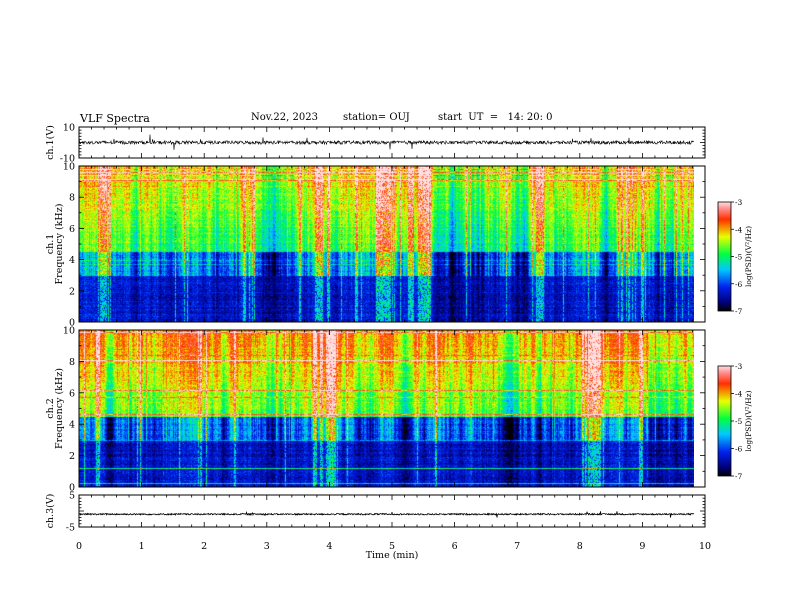  I want to click on x-tick-label: 9, so click(642, 546).